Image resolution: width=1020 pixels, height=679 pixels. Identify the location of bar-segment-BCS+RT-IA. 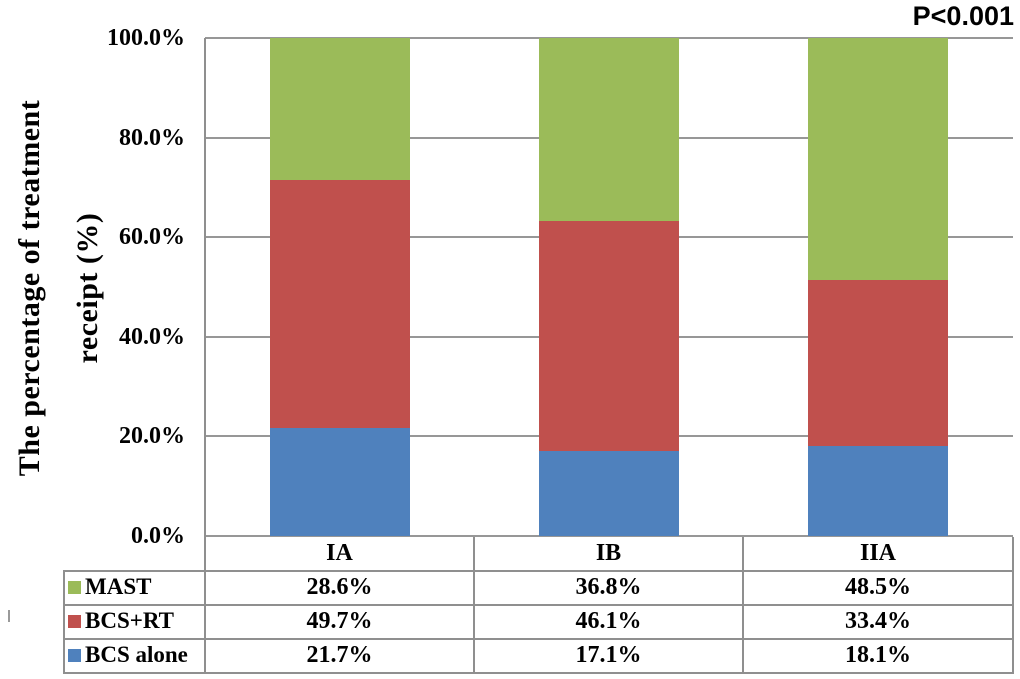
(339, 304).